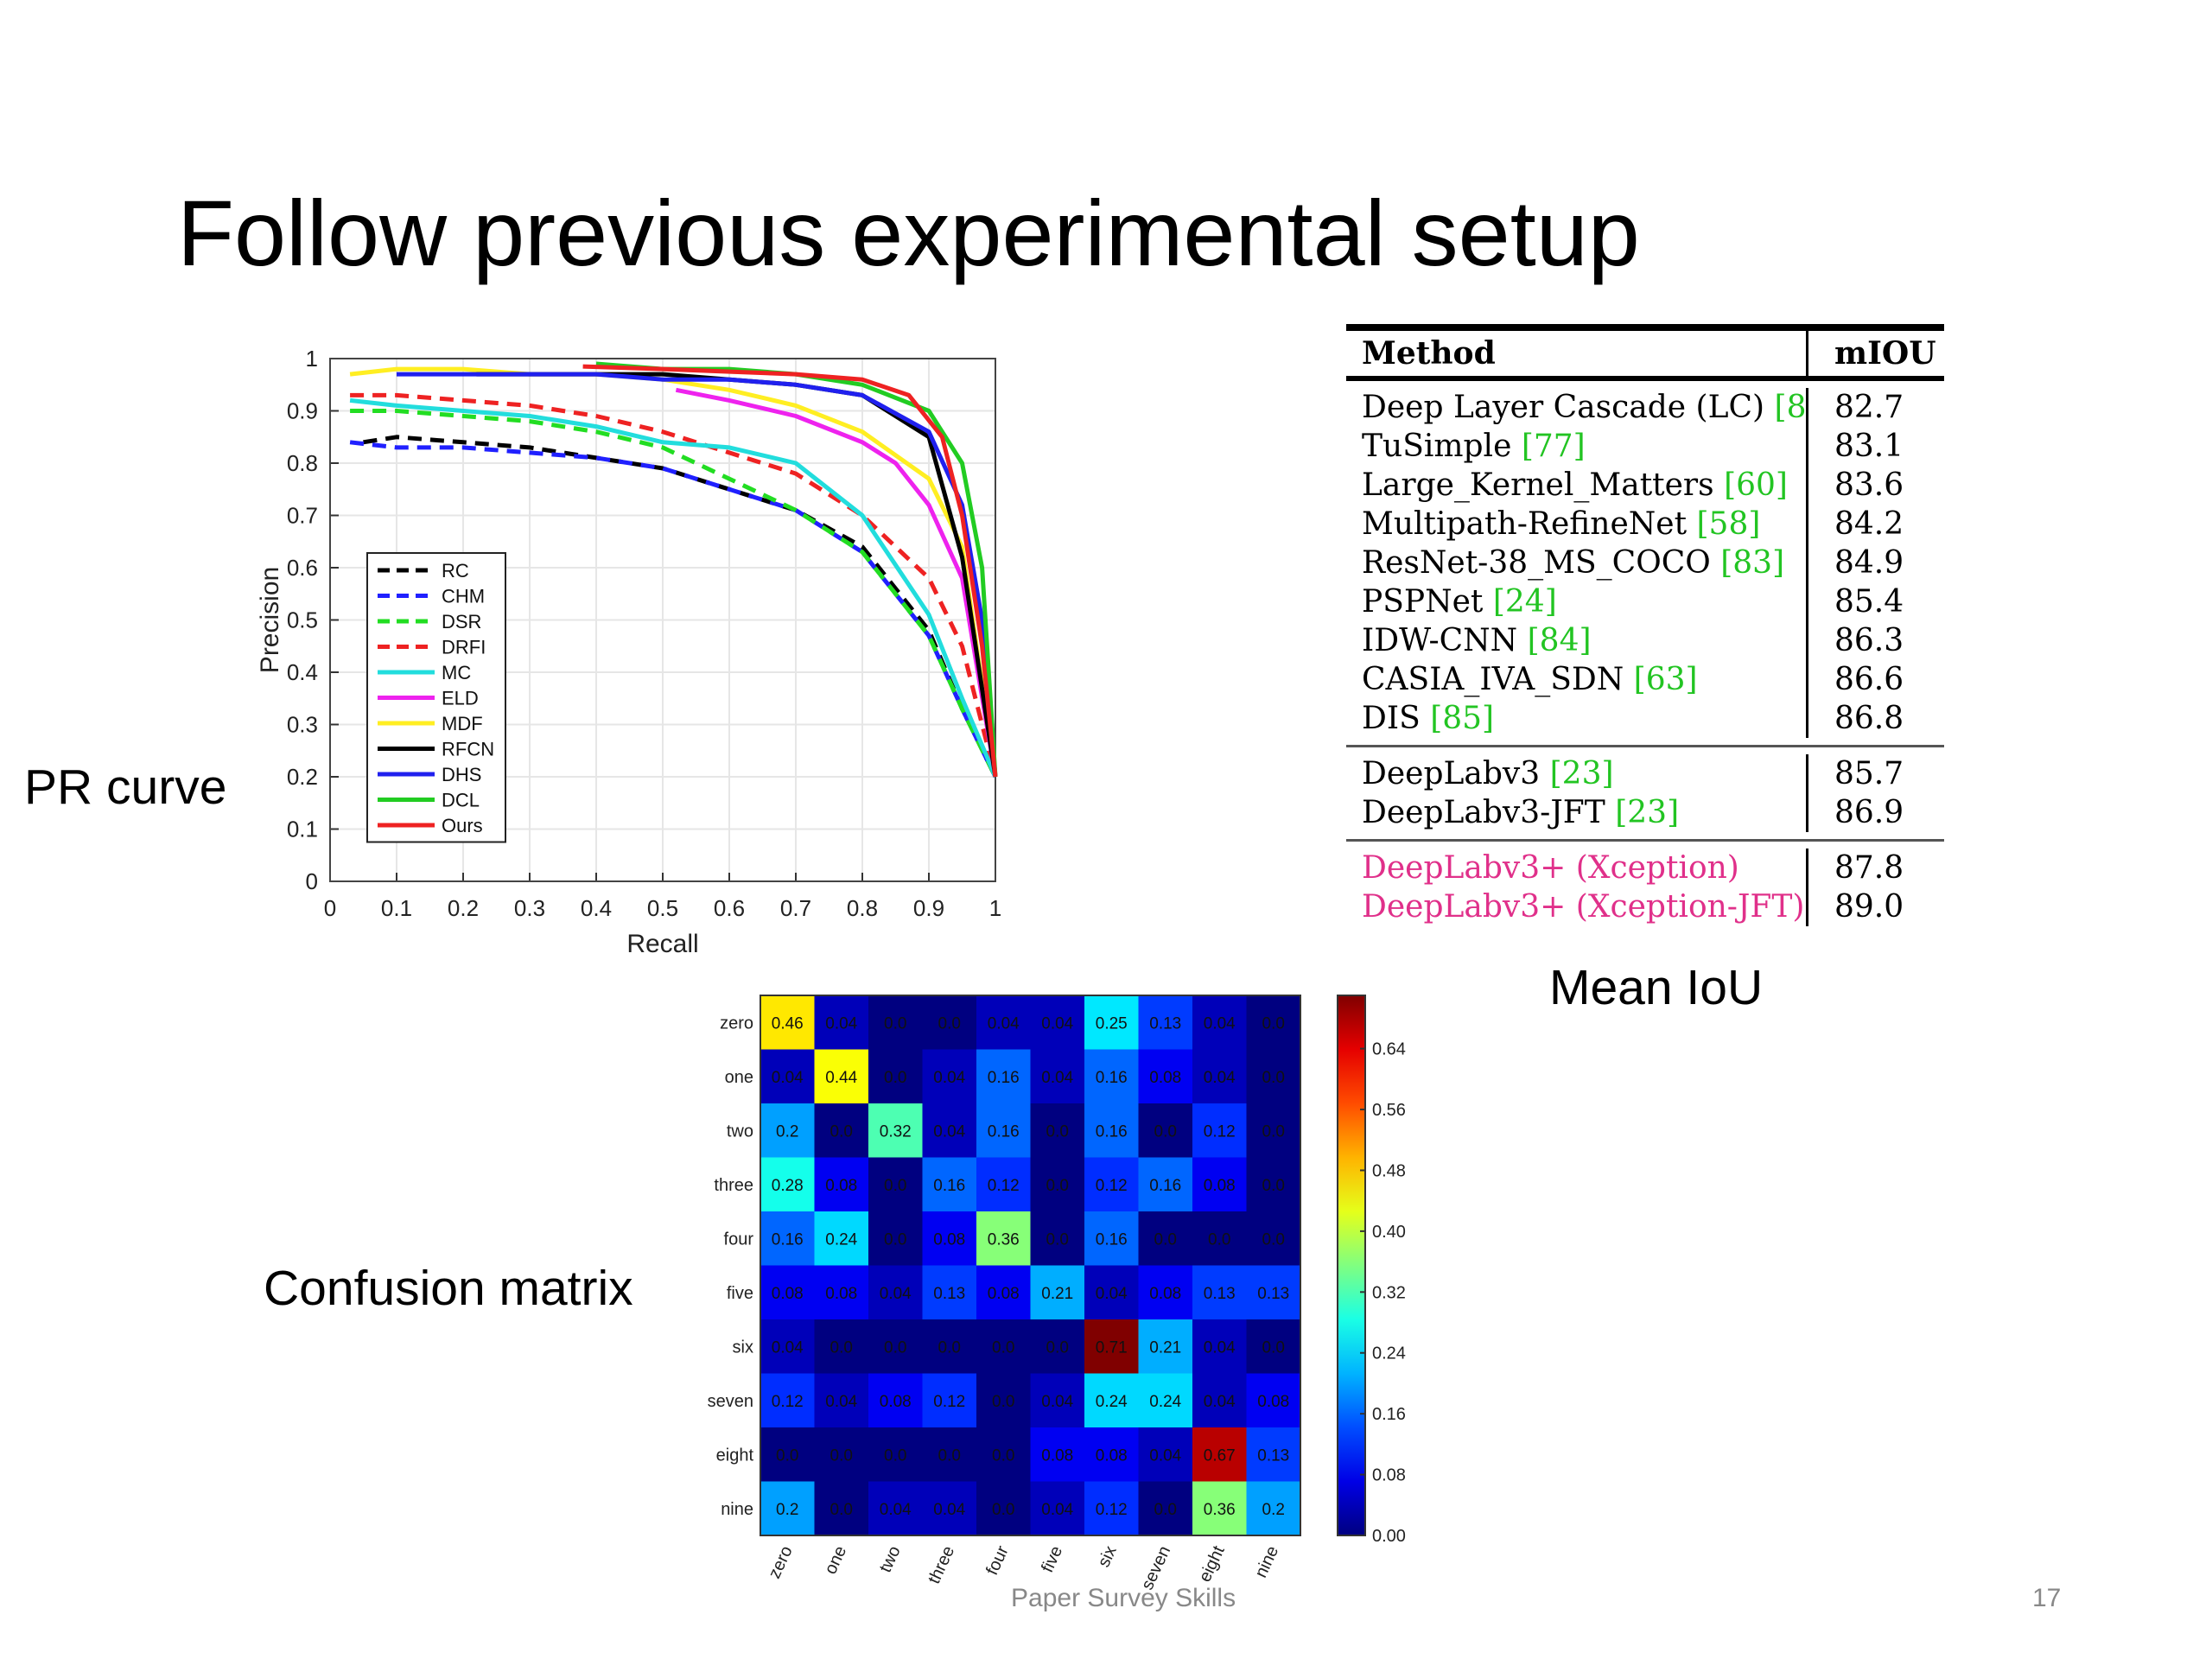  I want to click on y-tick-label: 0.2, so click(302, 777).